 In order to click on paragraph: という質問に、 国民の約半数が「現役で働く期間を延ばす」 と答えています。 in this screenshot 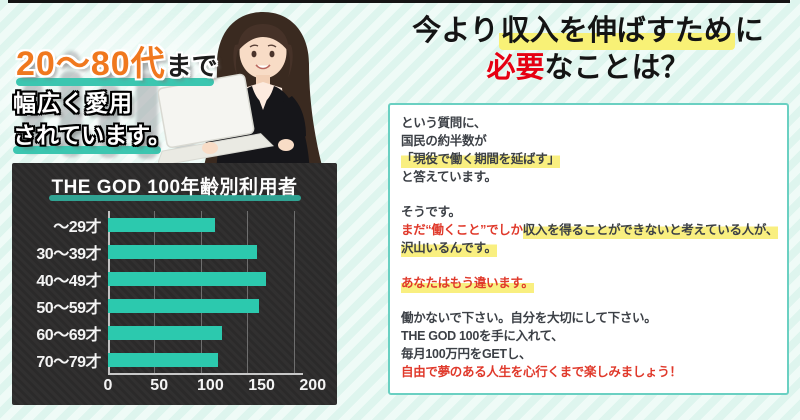, I will do `click(588, 150)`.